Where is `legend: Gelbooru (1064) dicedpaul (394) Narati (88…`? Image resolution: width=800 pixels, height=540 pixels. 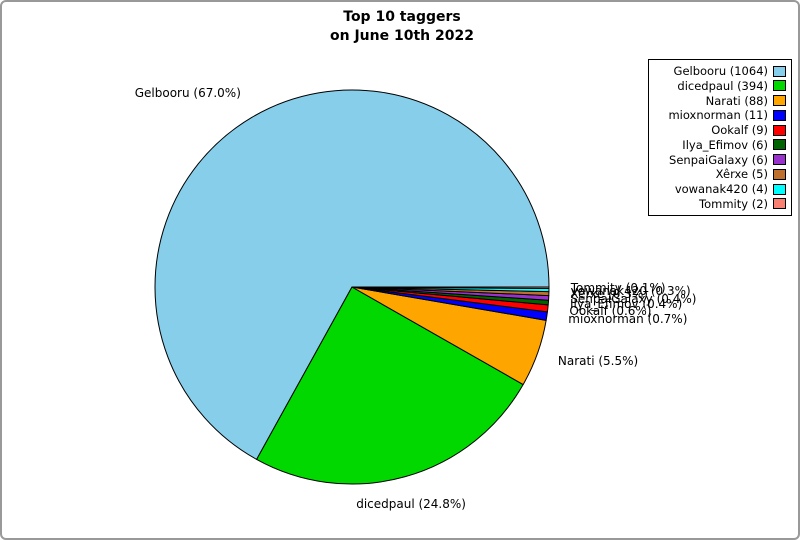
legend: Gelbooru (1064) dicedpaul (394) Narati (88… is located at coordinates (720, 137).